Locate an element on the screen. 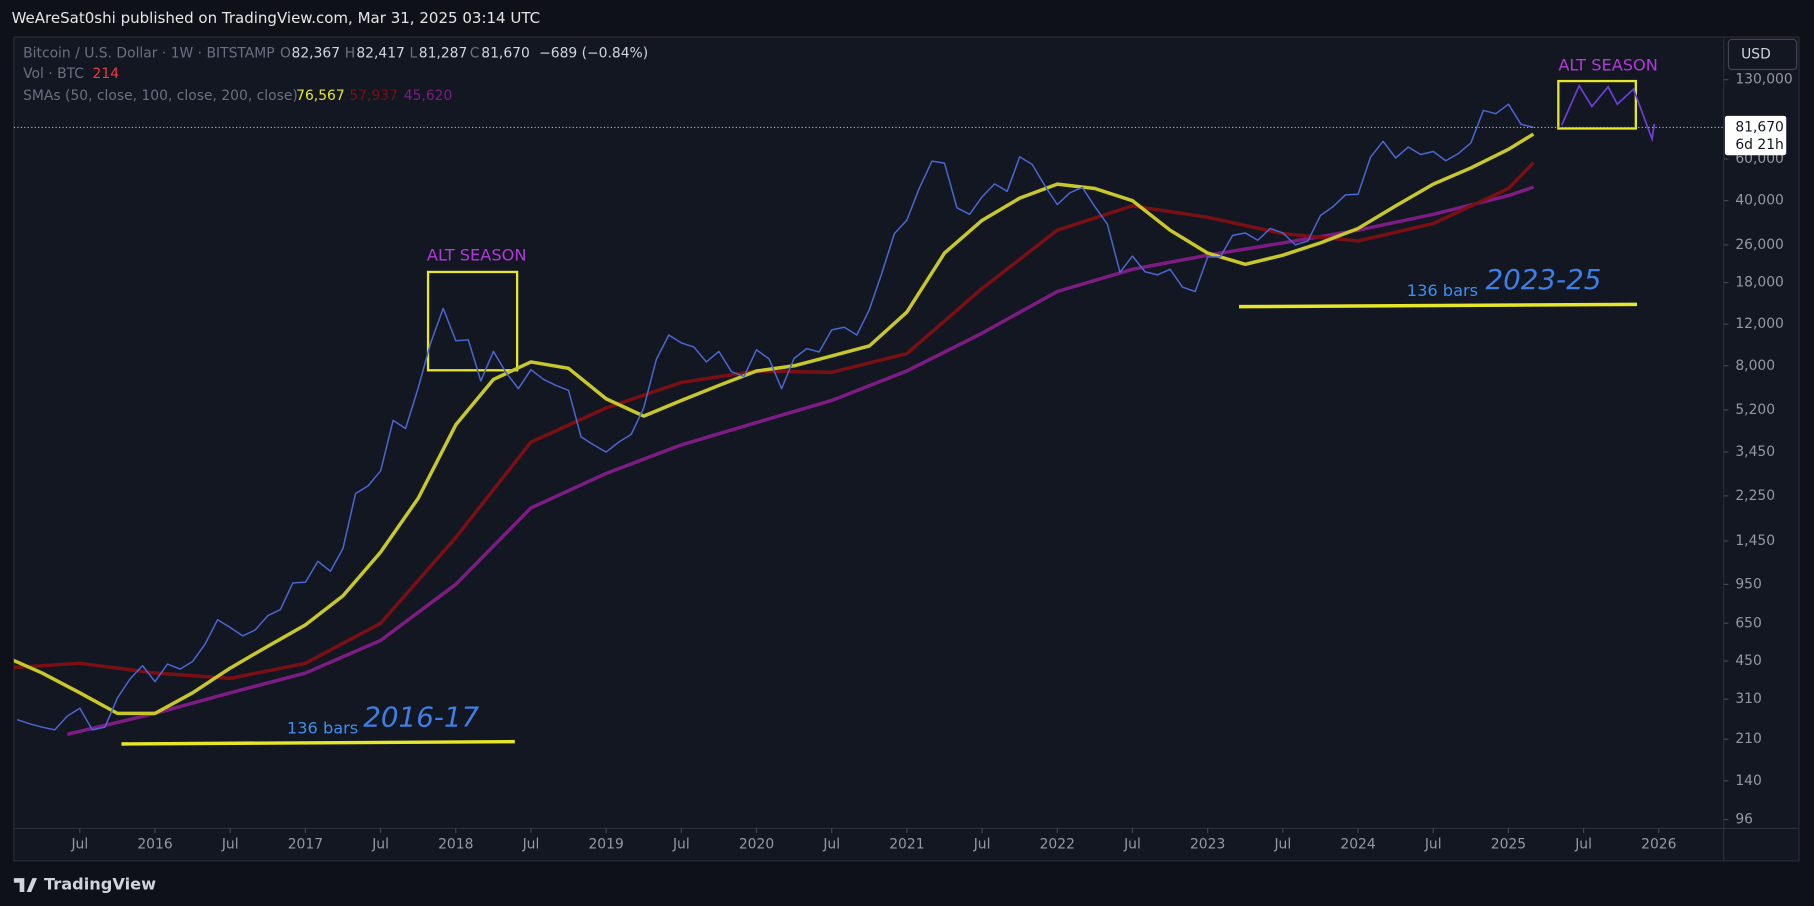  y-tick-label: 40,000 is located at coordinates (1759, 201).